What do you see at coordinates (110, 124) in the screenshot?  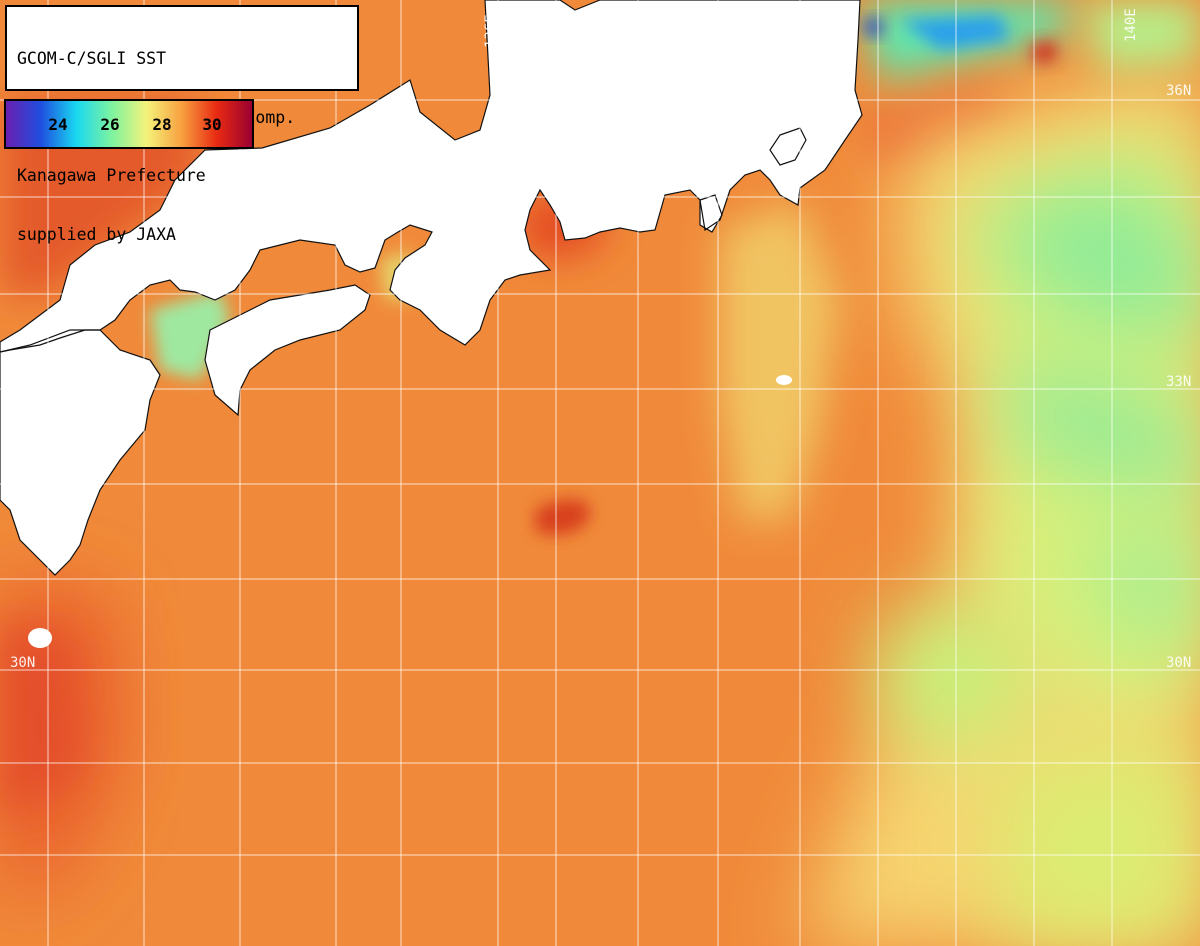 I see `legend-tick-26: 26` at bounding box center [110, 124].